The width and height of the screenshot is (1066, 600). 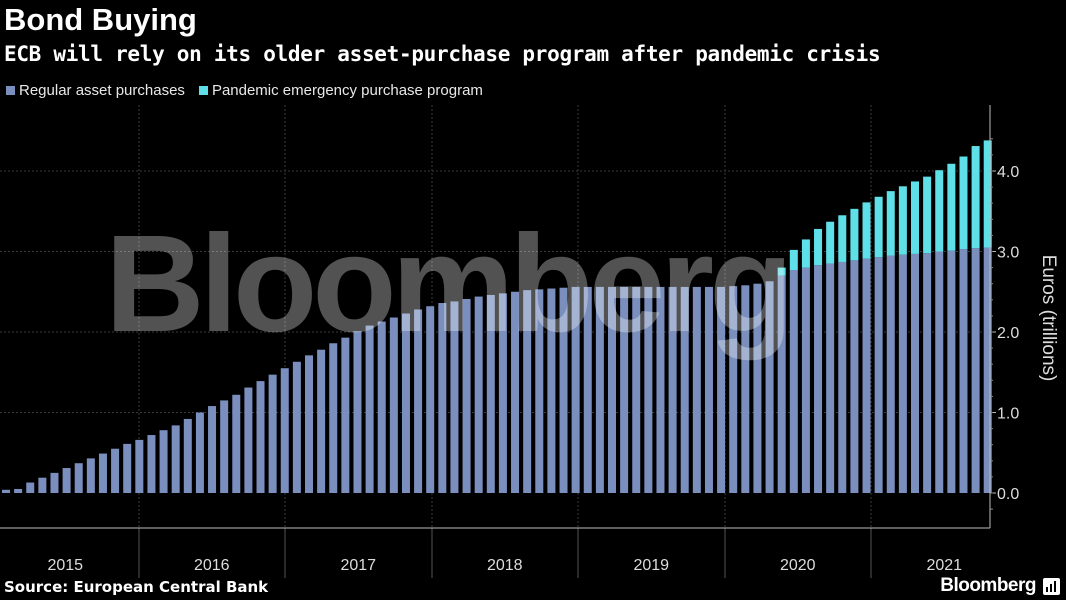 I want to click on legend-item-regular: Regular asset purchases, so click(x=95, y=90).